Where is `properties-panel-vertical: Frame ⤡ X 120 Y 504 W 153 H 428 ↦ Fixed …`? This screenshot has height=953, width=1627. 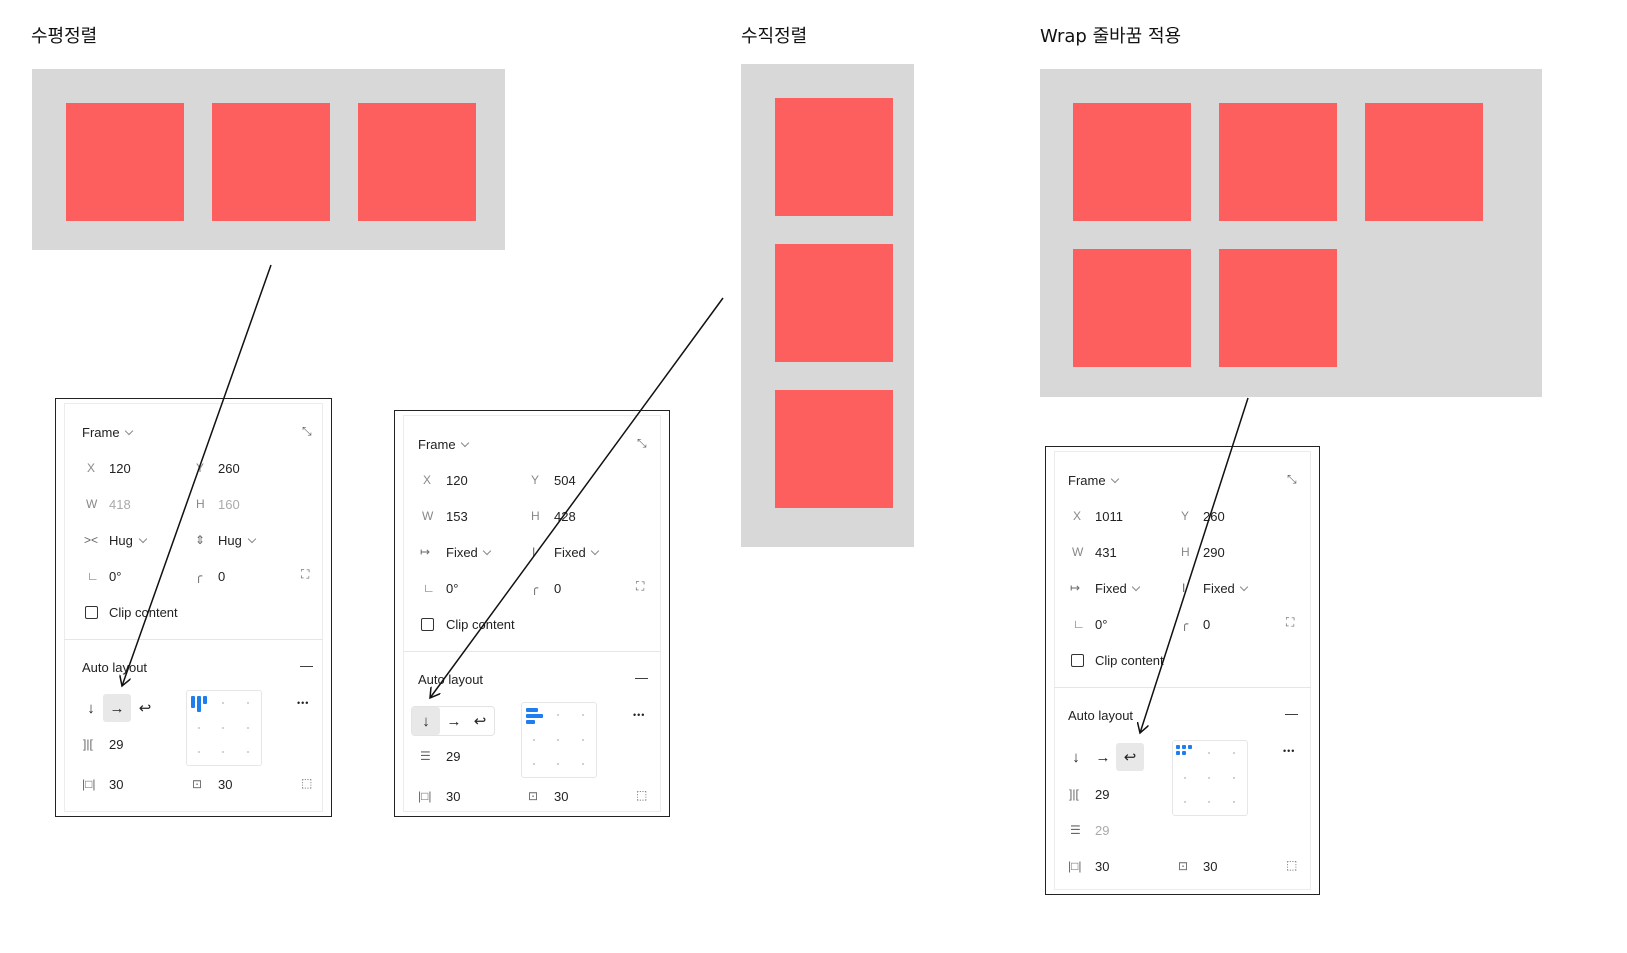
properties-panel-vertical: Frame ⤡ X 120 Y 504 W 153 H 428 ↦ Fixed … is located at coordinates (532, 613).